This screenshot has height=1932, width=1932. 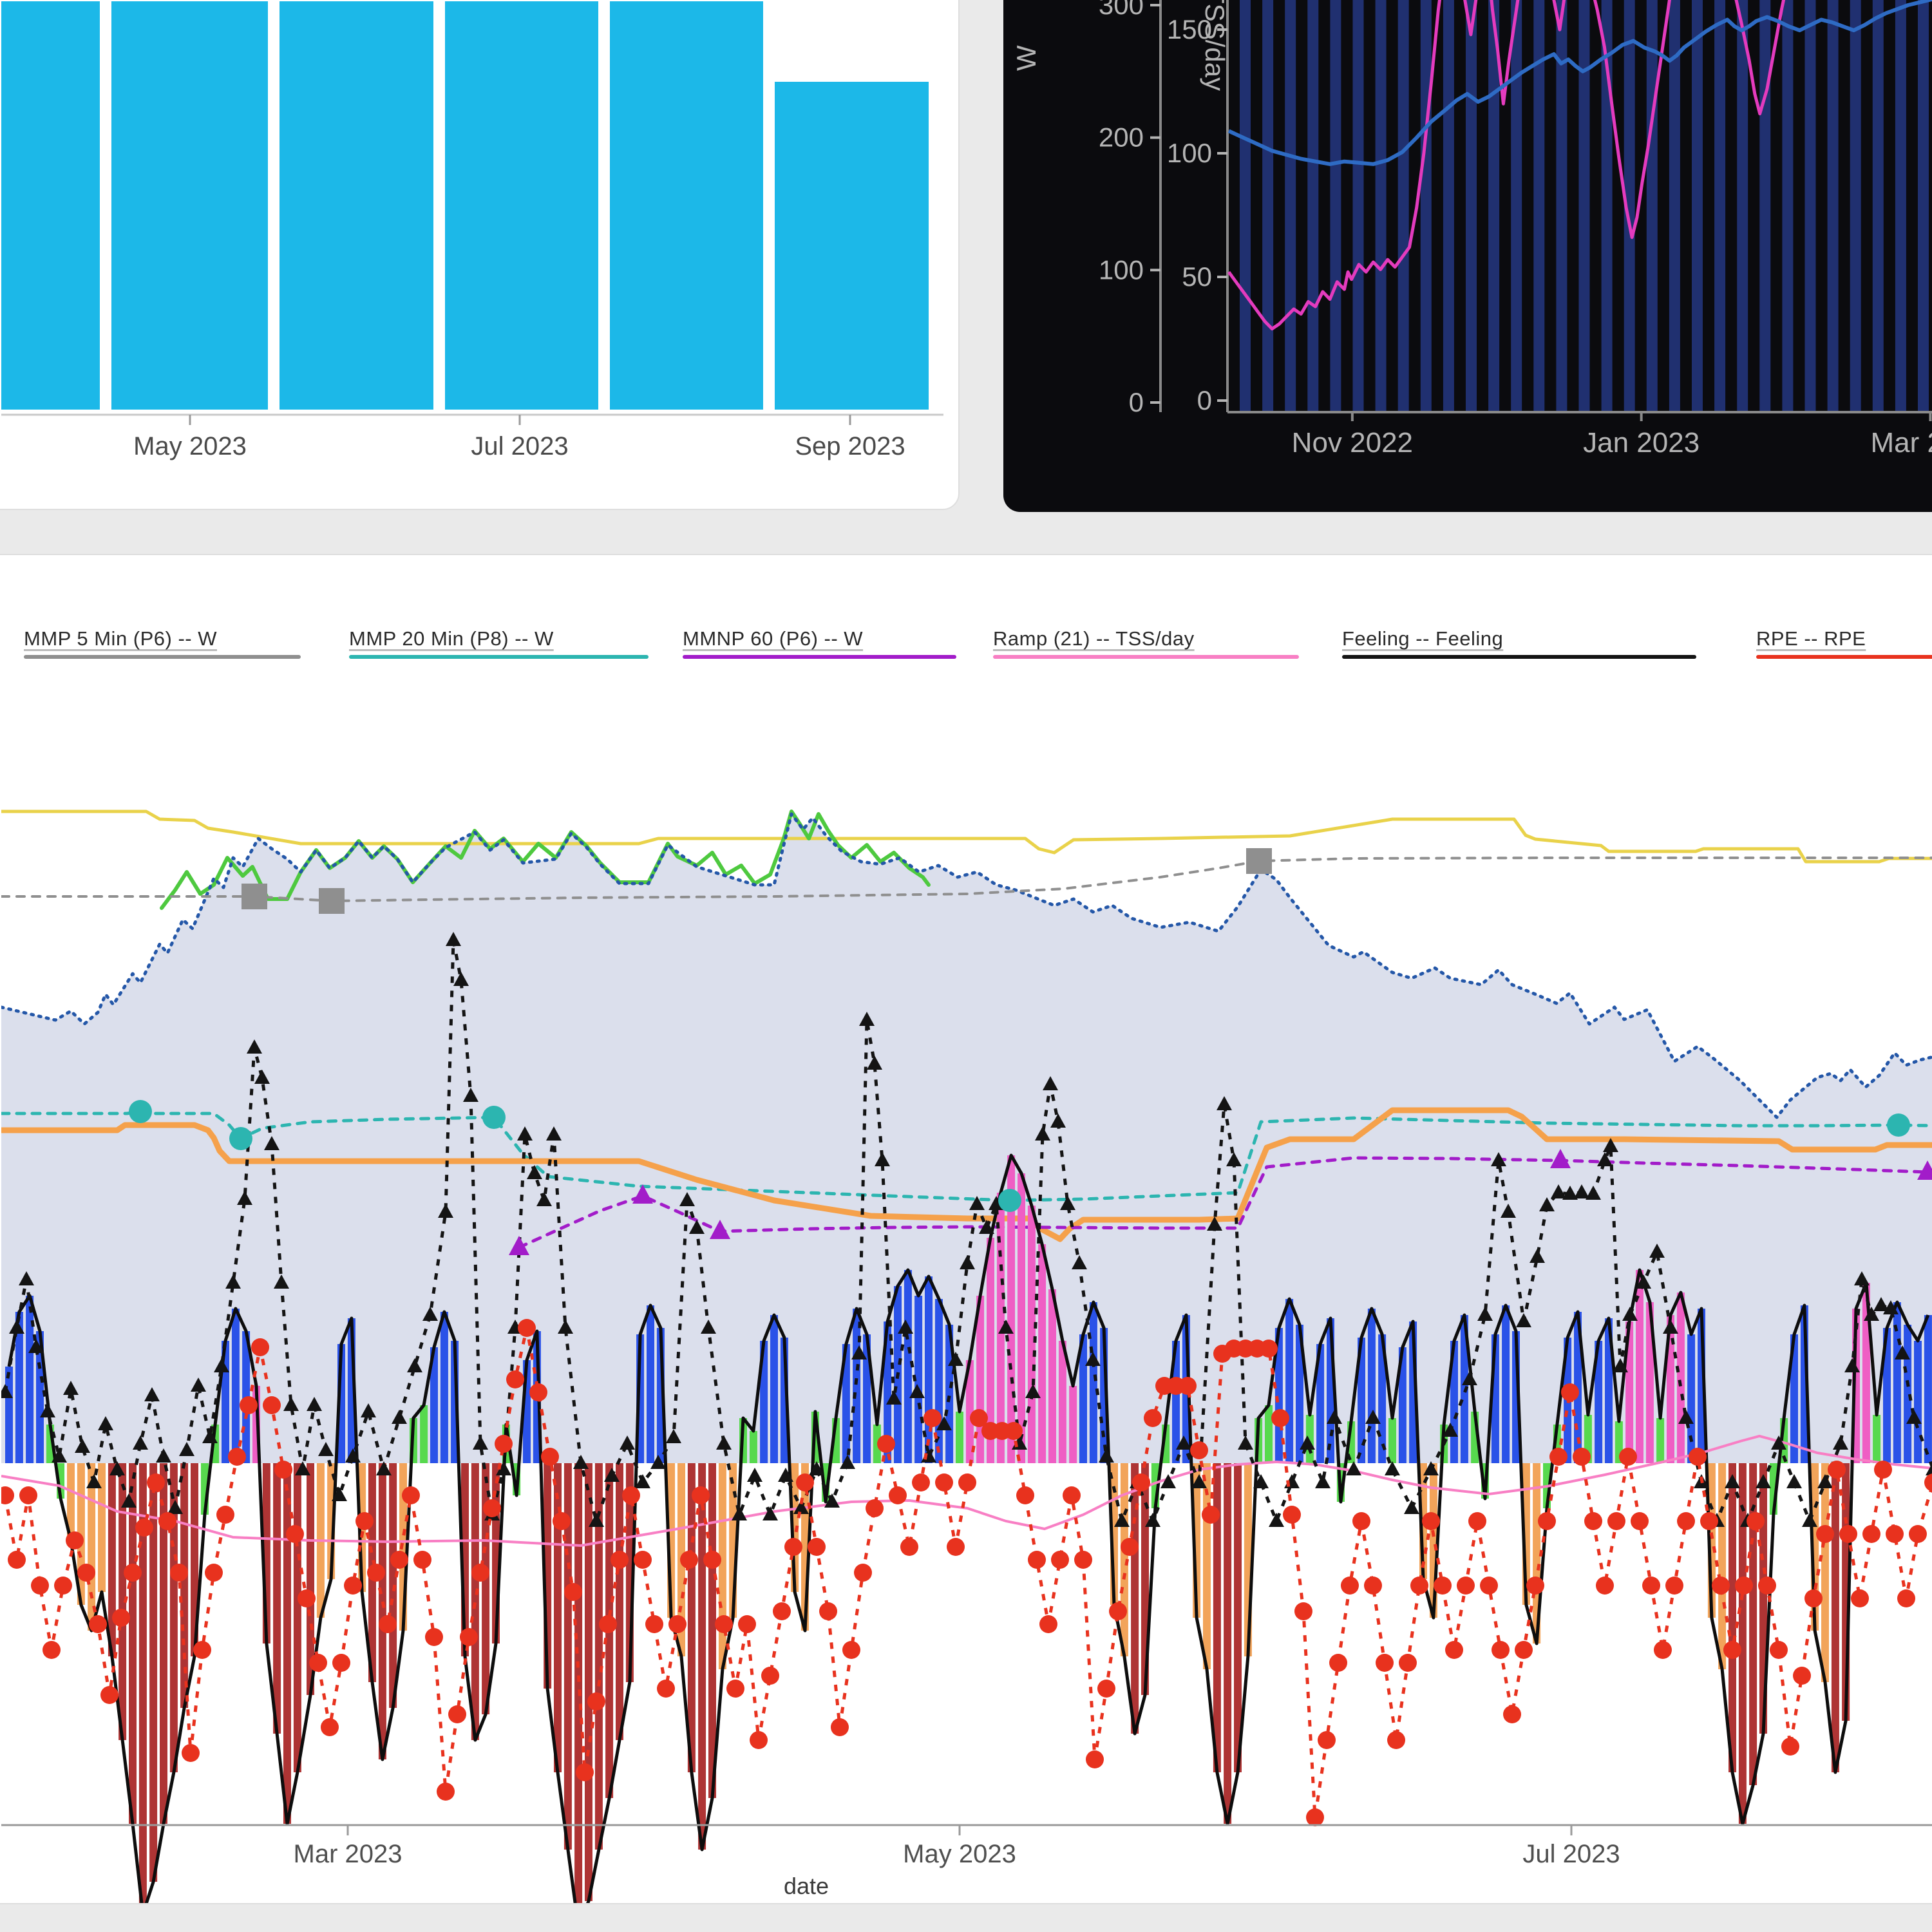 What do you see at coordinates (1844, 643) in the screenshot?
I see `legend-item-5: RPE -- RPE` at bounding box center [1844, 643].